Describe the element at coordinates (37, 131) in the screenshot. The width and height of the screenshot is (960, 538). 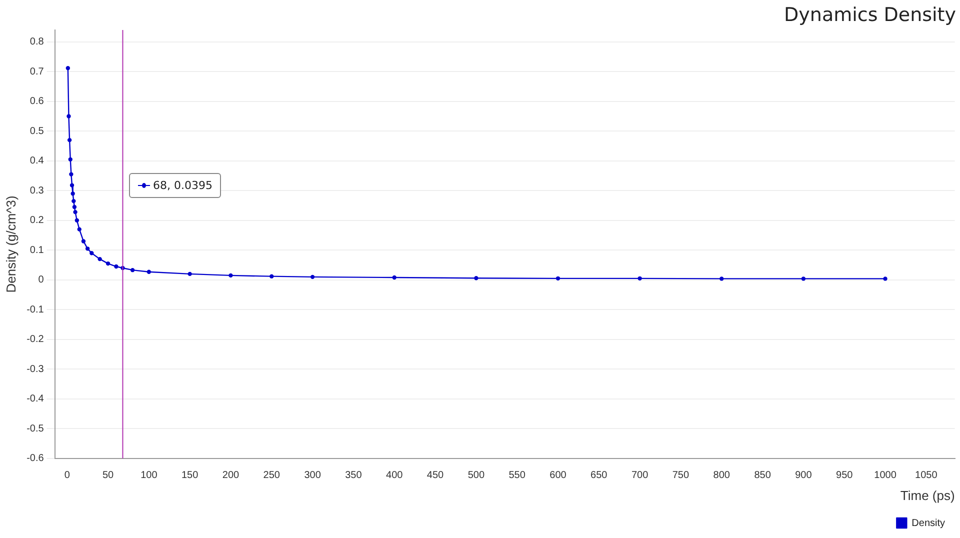
I see `y-tick-label: 0.5` at that location.